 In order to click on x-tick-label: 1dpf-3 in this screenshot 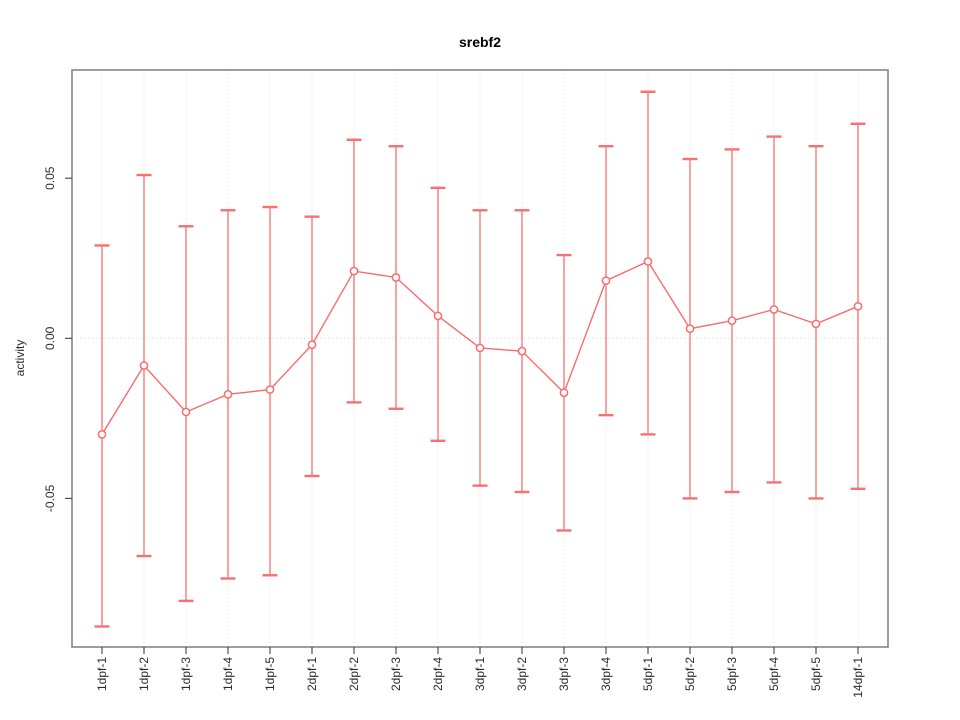, I will do `click(186, 674)`.